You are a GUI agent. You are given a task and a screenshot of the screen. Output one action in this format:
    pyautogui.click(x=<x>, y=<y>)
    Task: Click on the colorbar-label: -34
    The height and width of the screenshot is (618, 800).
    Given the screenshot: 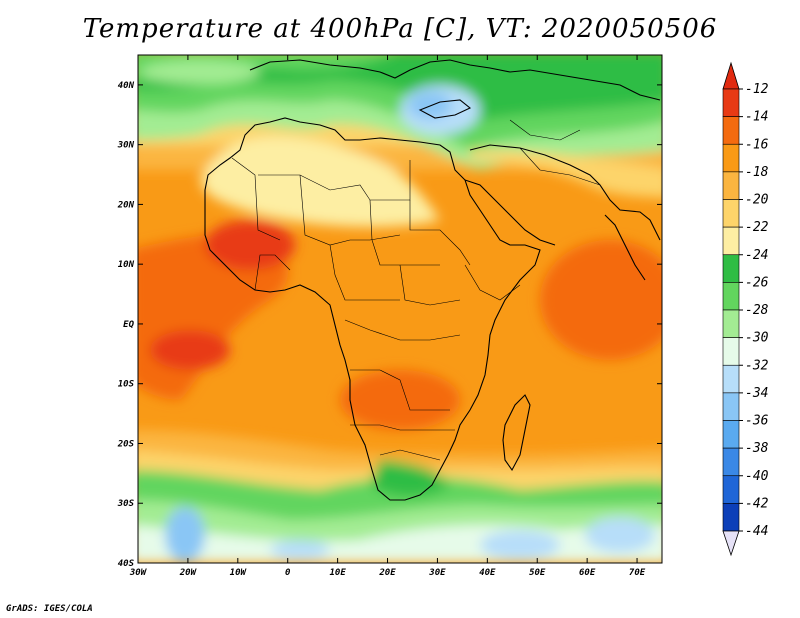 What is the action you would take?
    pyautogui.click(x=756, y=393)
    